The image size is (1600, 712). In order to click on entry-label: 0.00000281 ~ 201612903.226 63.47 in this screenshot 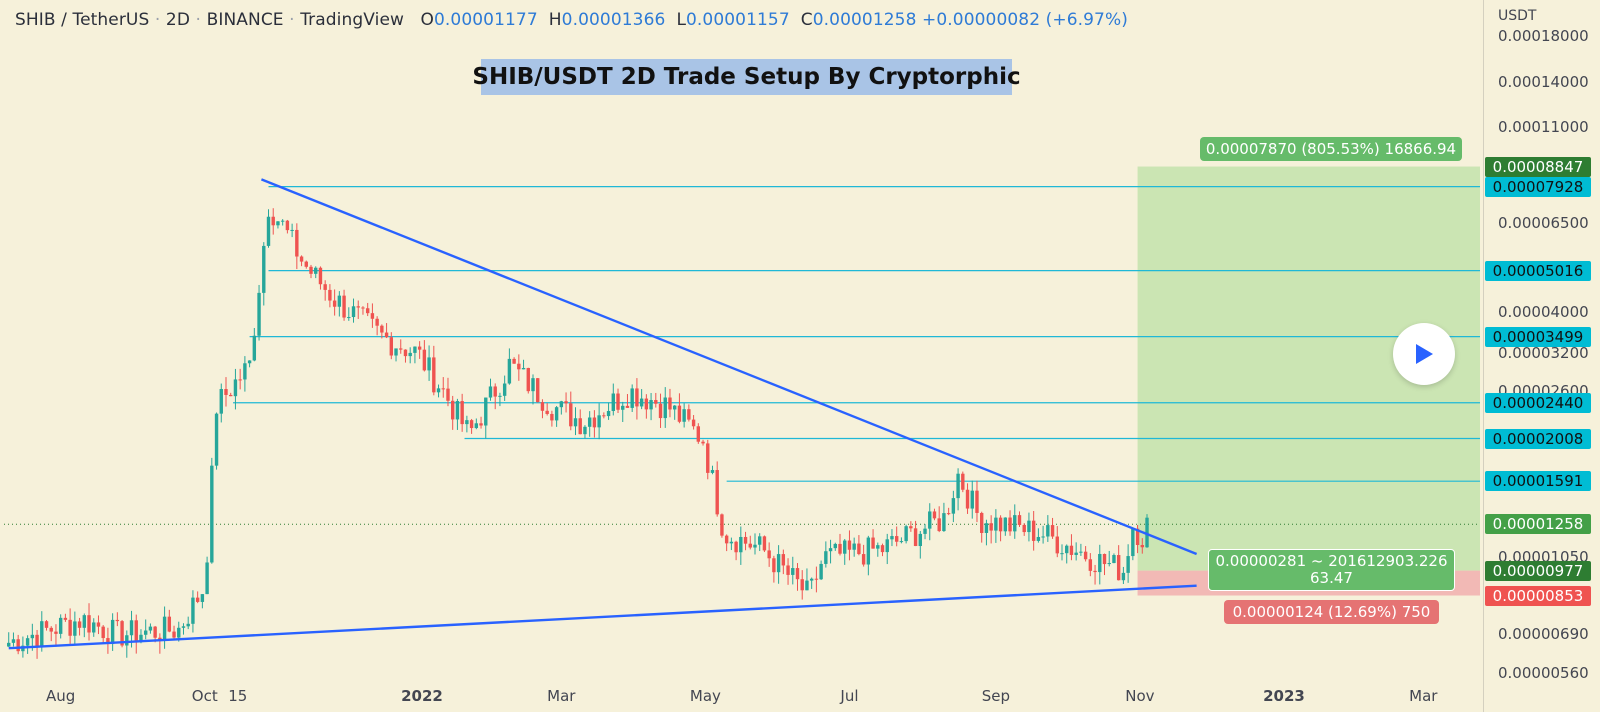, I will do `click(1331, 569)`.